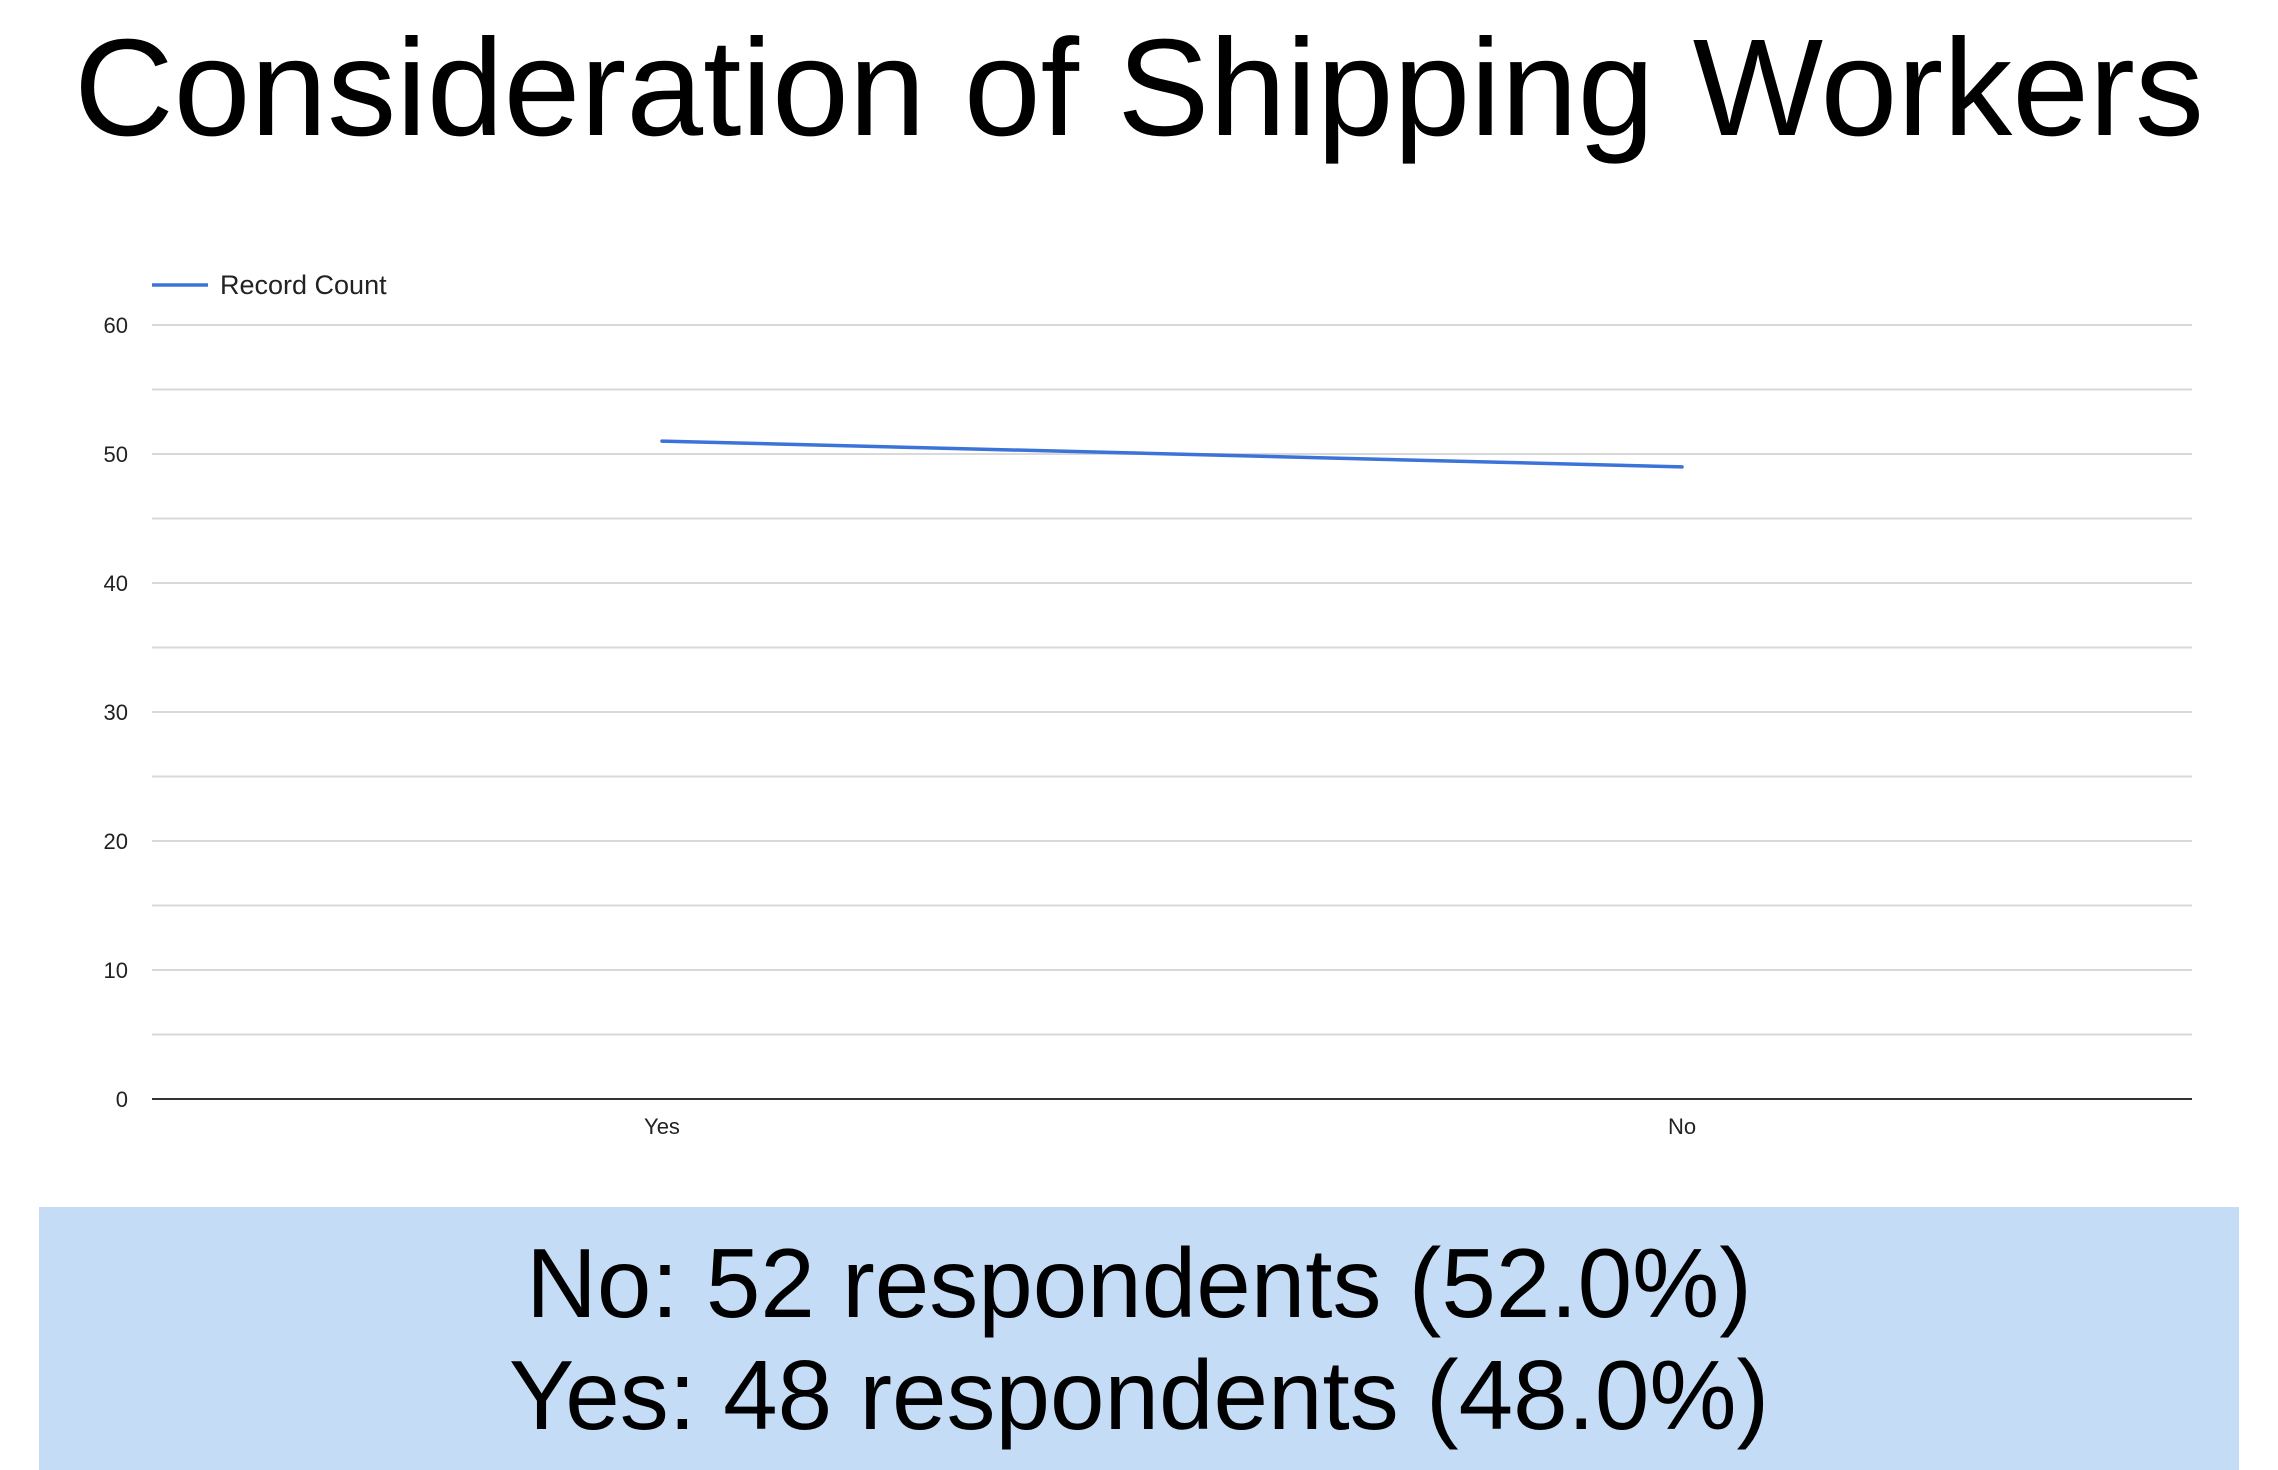 Image resolution: width=2278 pixels, height=1470 pixels. I want to click on series-line, so click(1172, 454).